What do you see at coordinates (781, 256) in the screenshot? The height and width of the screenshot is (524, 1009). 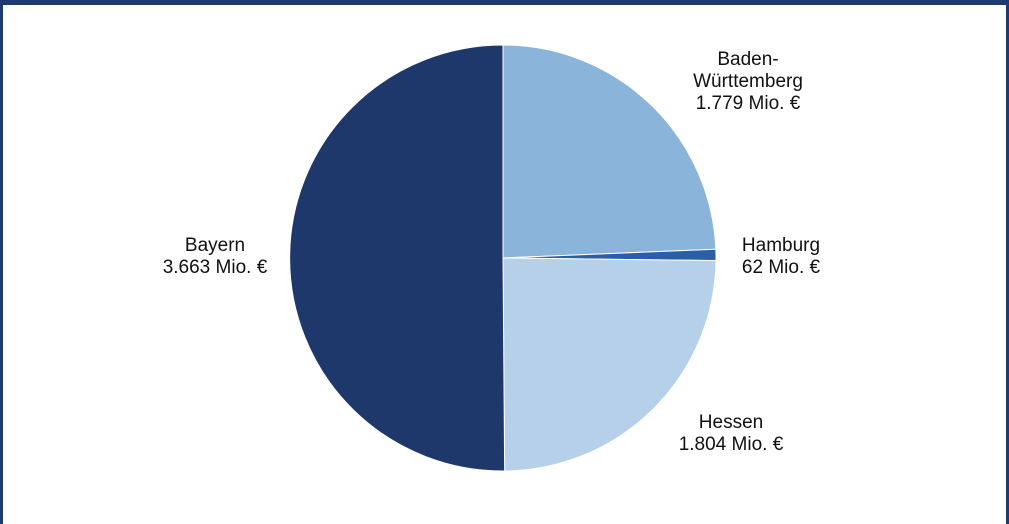 I see `slice-label-hamburg: Hamburg 62 Mio. €` at bounding box center [781, 256].